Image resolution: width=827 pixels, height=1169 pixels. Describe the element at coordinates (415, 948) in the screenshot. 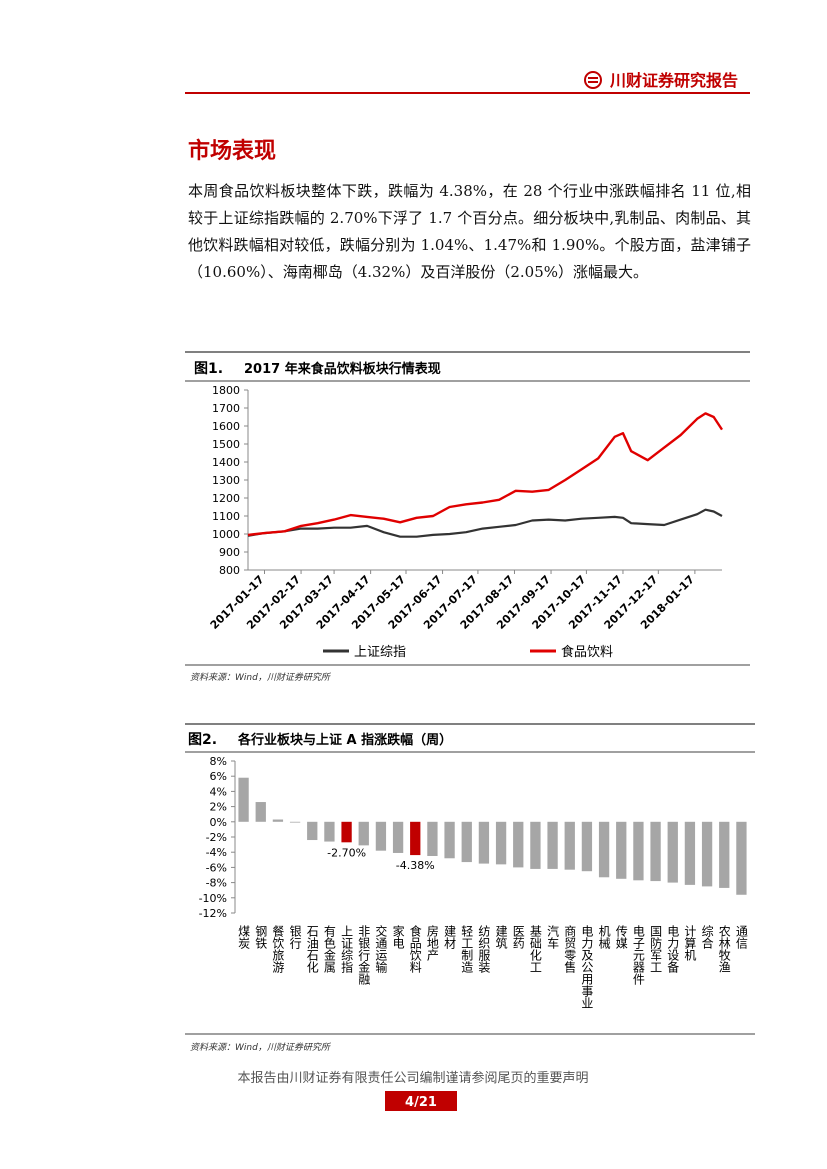

I see `x-tick-label: 食品饮料` at that location.